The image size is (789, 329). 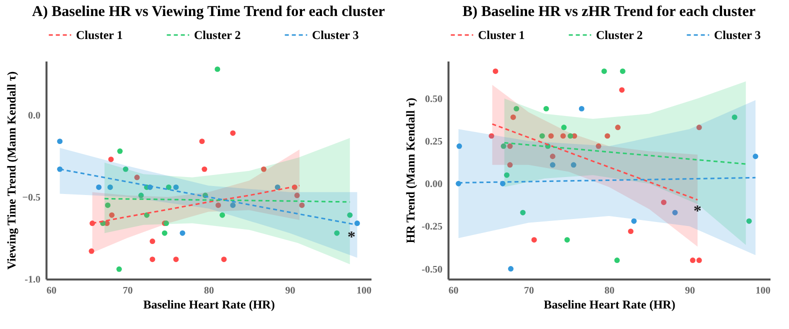 I want to click on y-axis-title: Viewing Time Trend (Mann Kendall τ), so click(x=11, y=170).